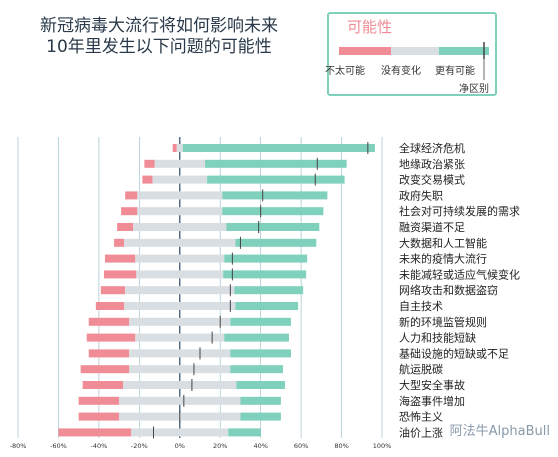 The height and width of the screenshot is (457, 558). What do you see at coordinates (58, 446) in the screenshot?
I see `x-tick-label: -60%` at bounding box center [58, 446].